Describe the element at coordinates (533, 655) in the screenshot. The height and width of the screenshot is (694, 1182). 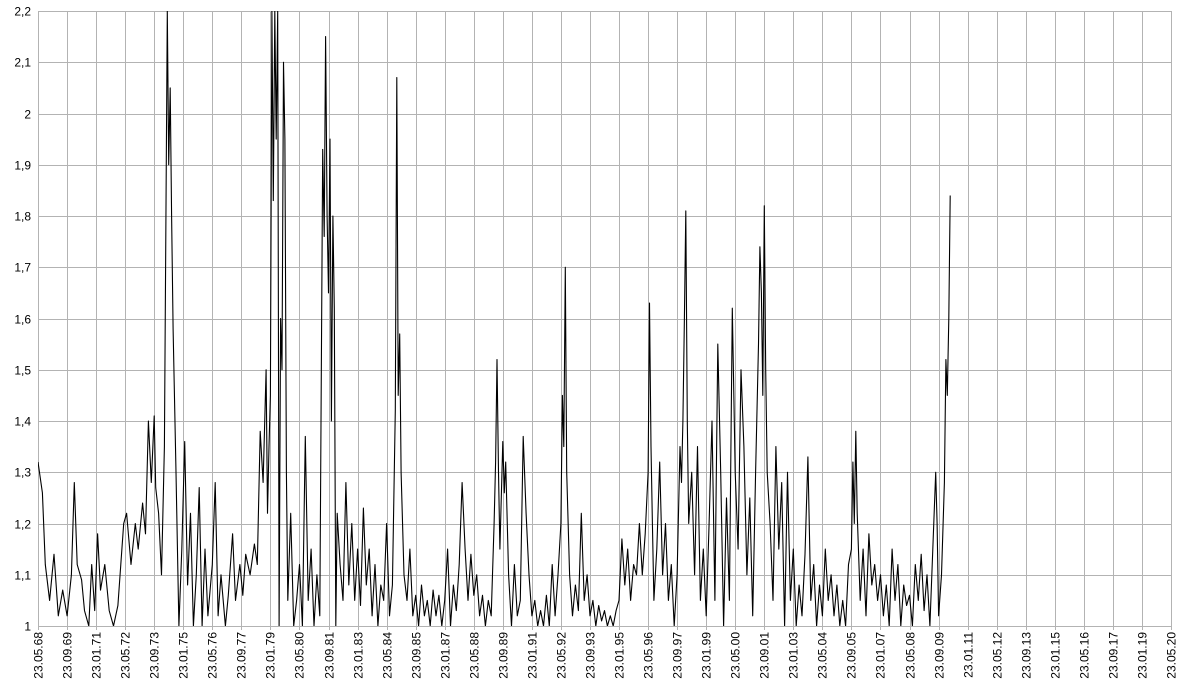
I see `x-tick-label: 23.01.91` at that location.